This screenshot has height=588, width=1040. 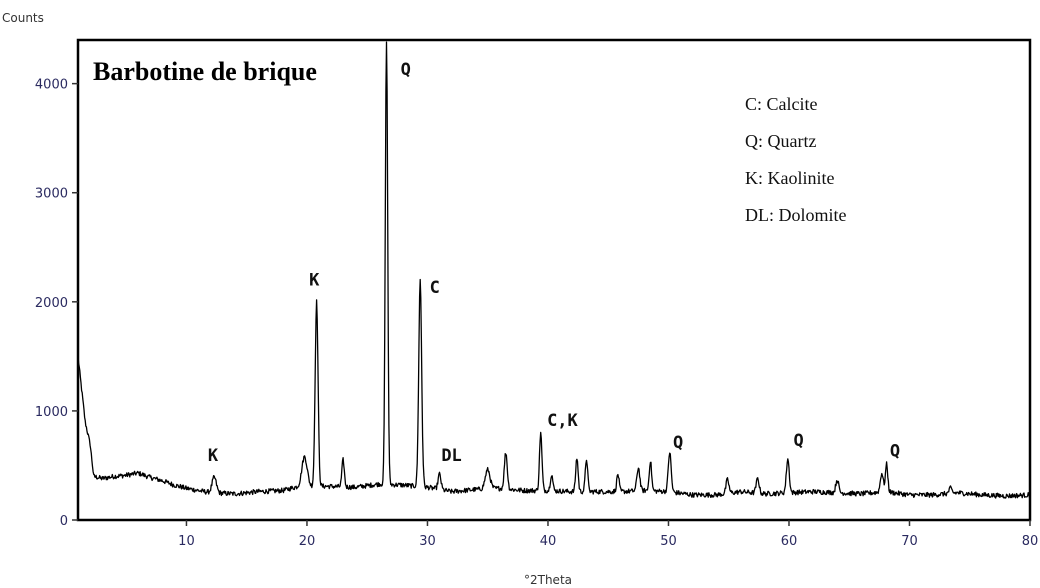 I want to click on x-axis-title: °2Theta, so click(x=548, y=580).